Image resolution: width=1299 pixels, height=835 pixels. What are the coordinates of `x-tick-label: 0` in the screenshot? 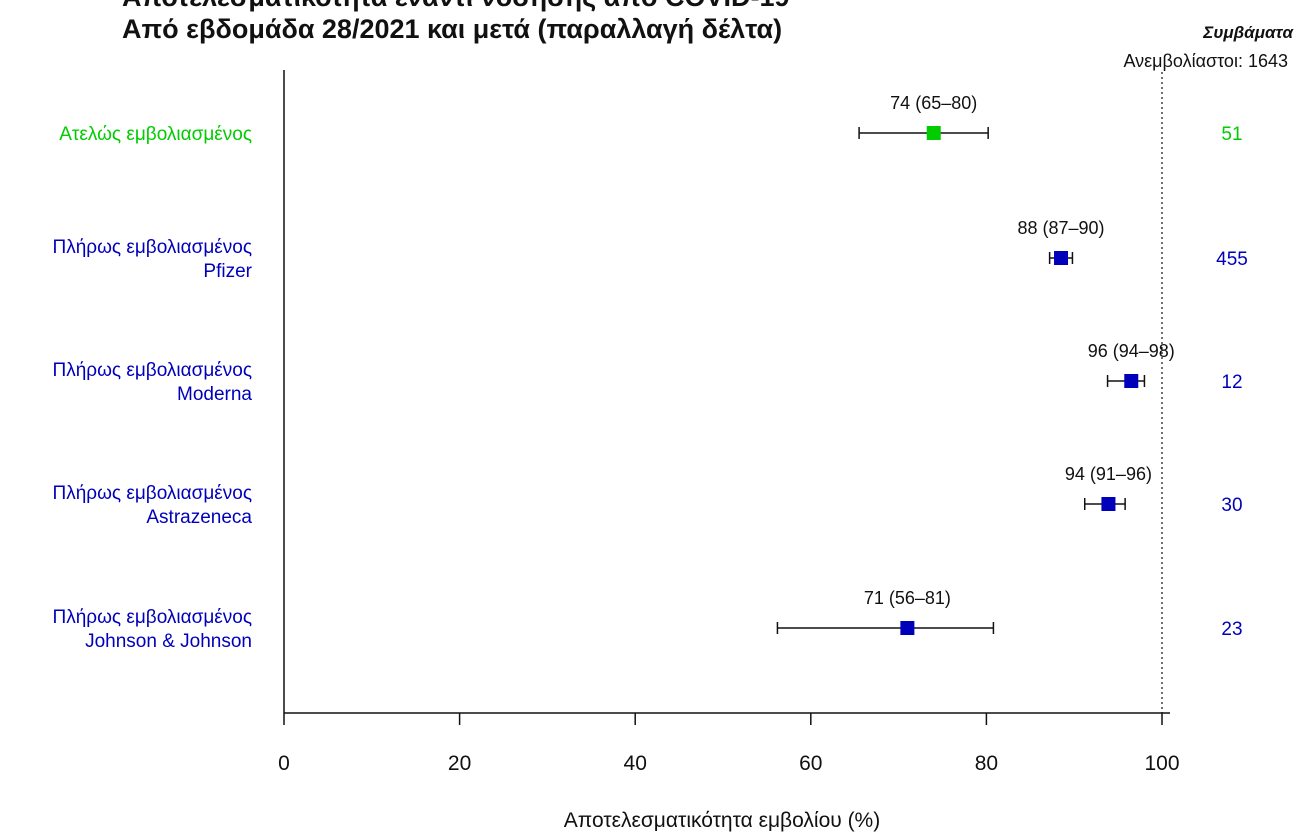 It's located at (284, 763).